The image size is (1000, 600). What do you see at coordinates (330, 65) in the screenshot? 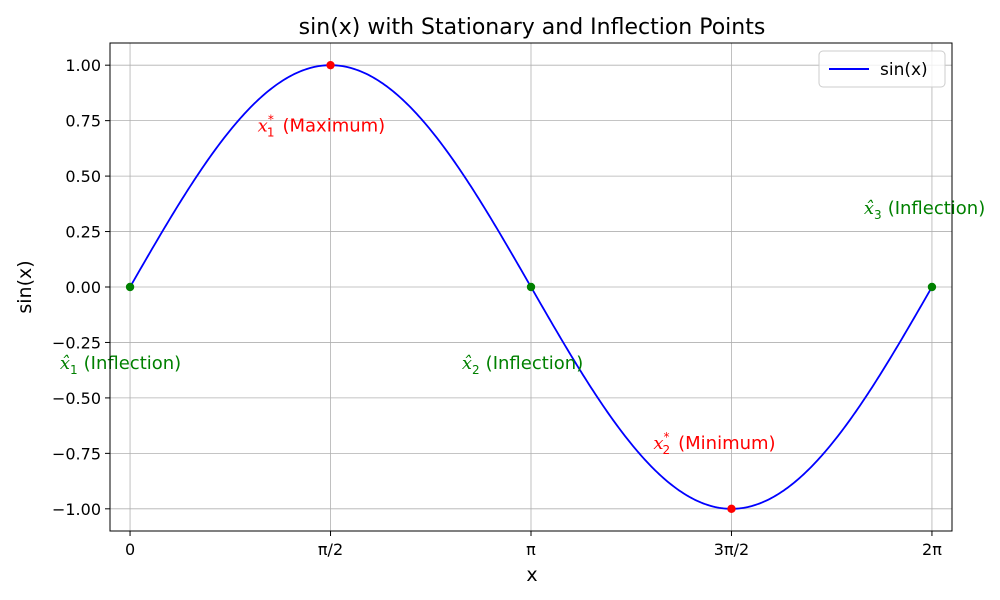
I see `point-maximum` at bounding box center [330, 65].